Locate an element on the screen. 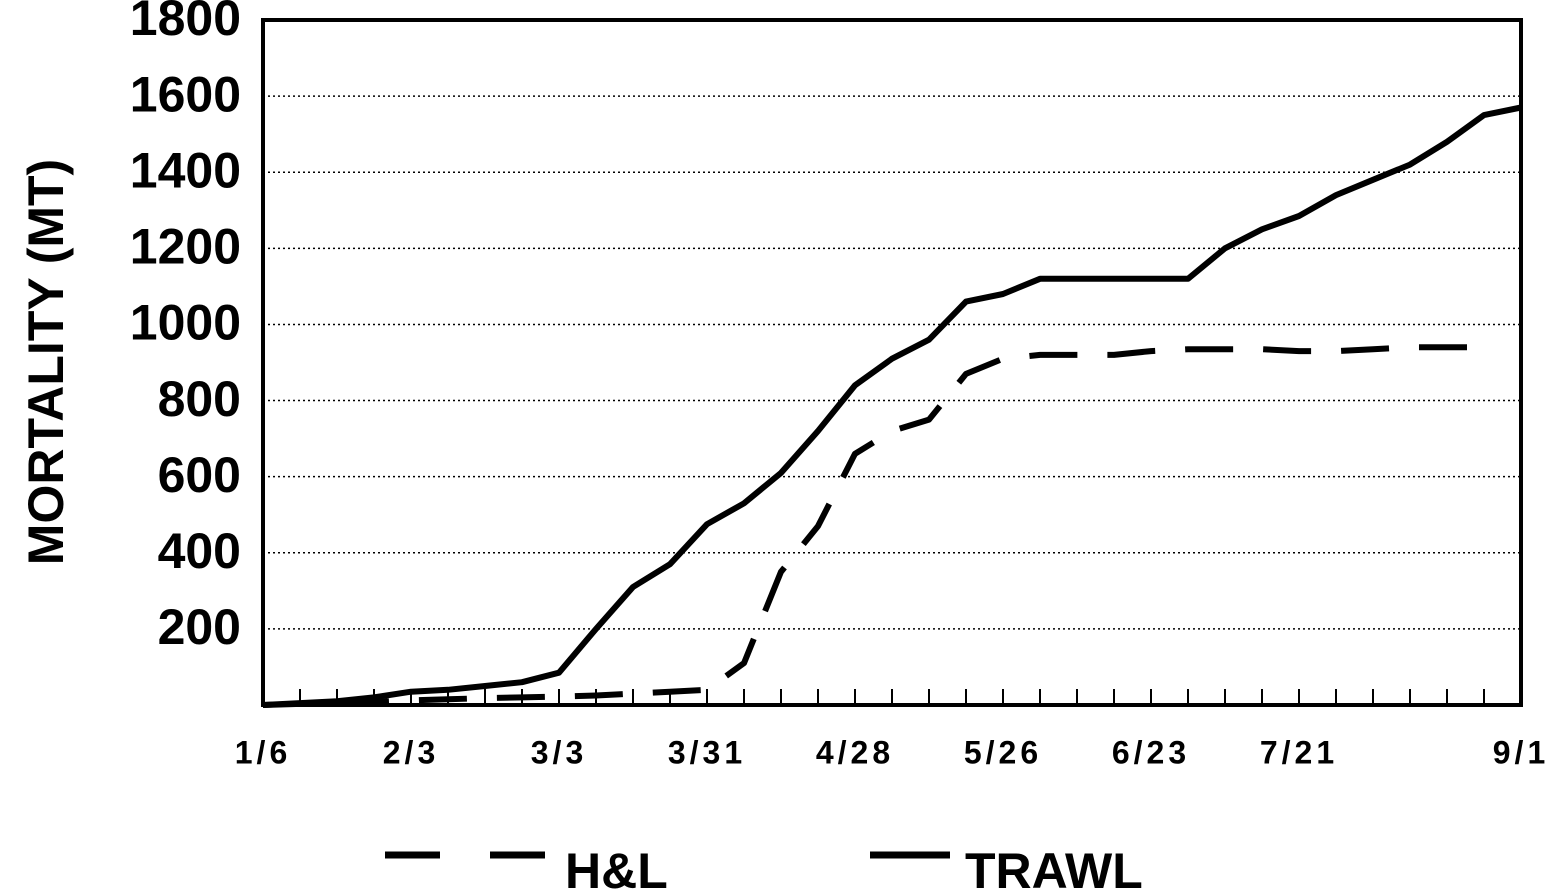 This screenshot has width=1555, height=895. legend-label: H&L is located at coordinates (616, 869).